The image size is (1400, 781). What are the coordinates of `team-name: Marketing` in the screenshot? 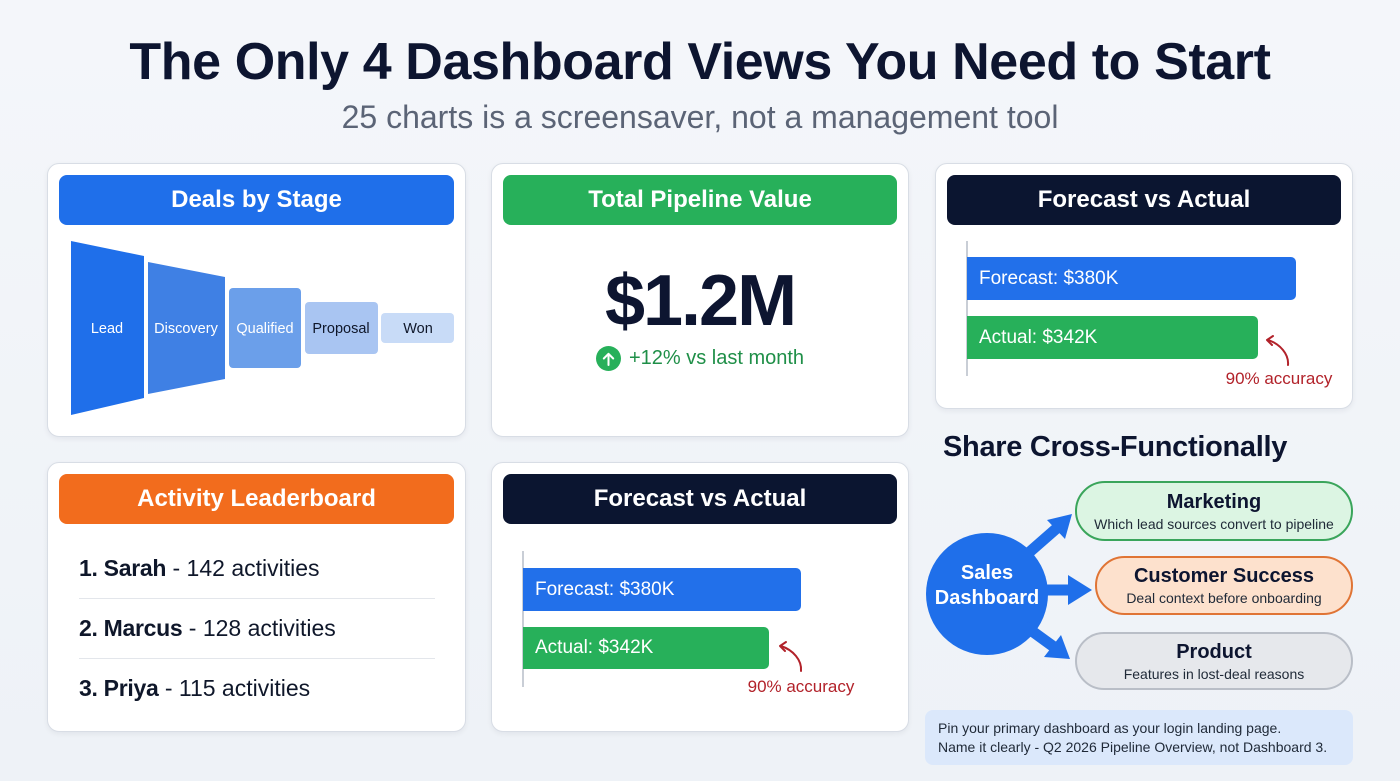 It's located at (1214, 501).